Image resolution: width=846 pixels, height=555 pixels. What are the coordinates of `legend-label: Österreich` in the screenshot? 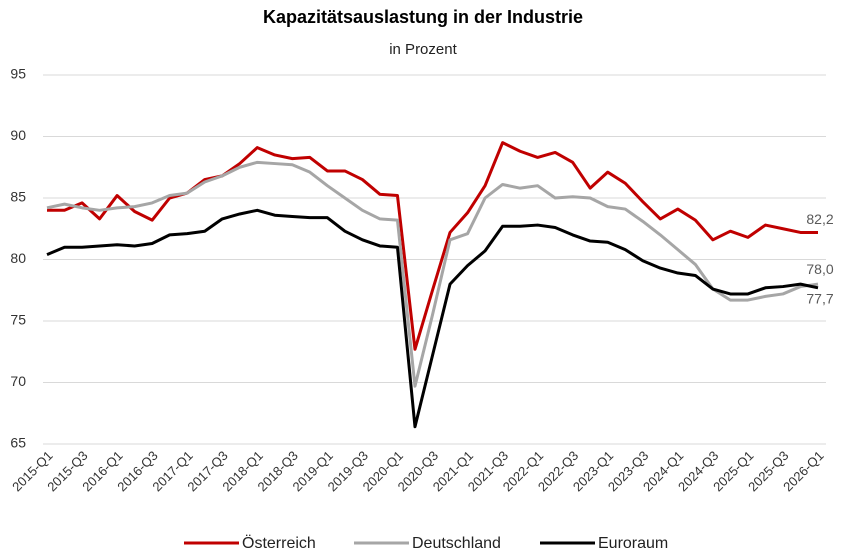 It's located at (279, 543).